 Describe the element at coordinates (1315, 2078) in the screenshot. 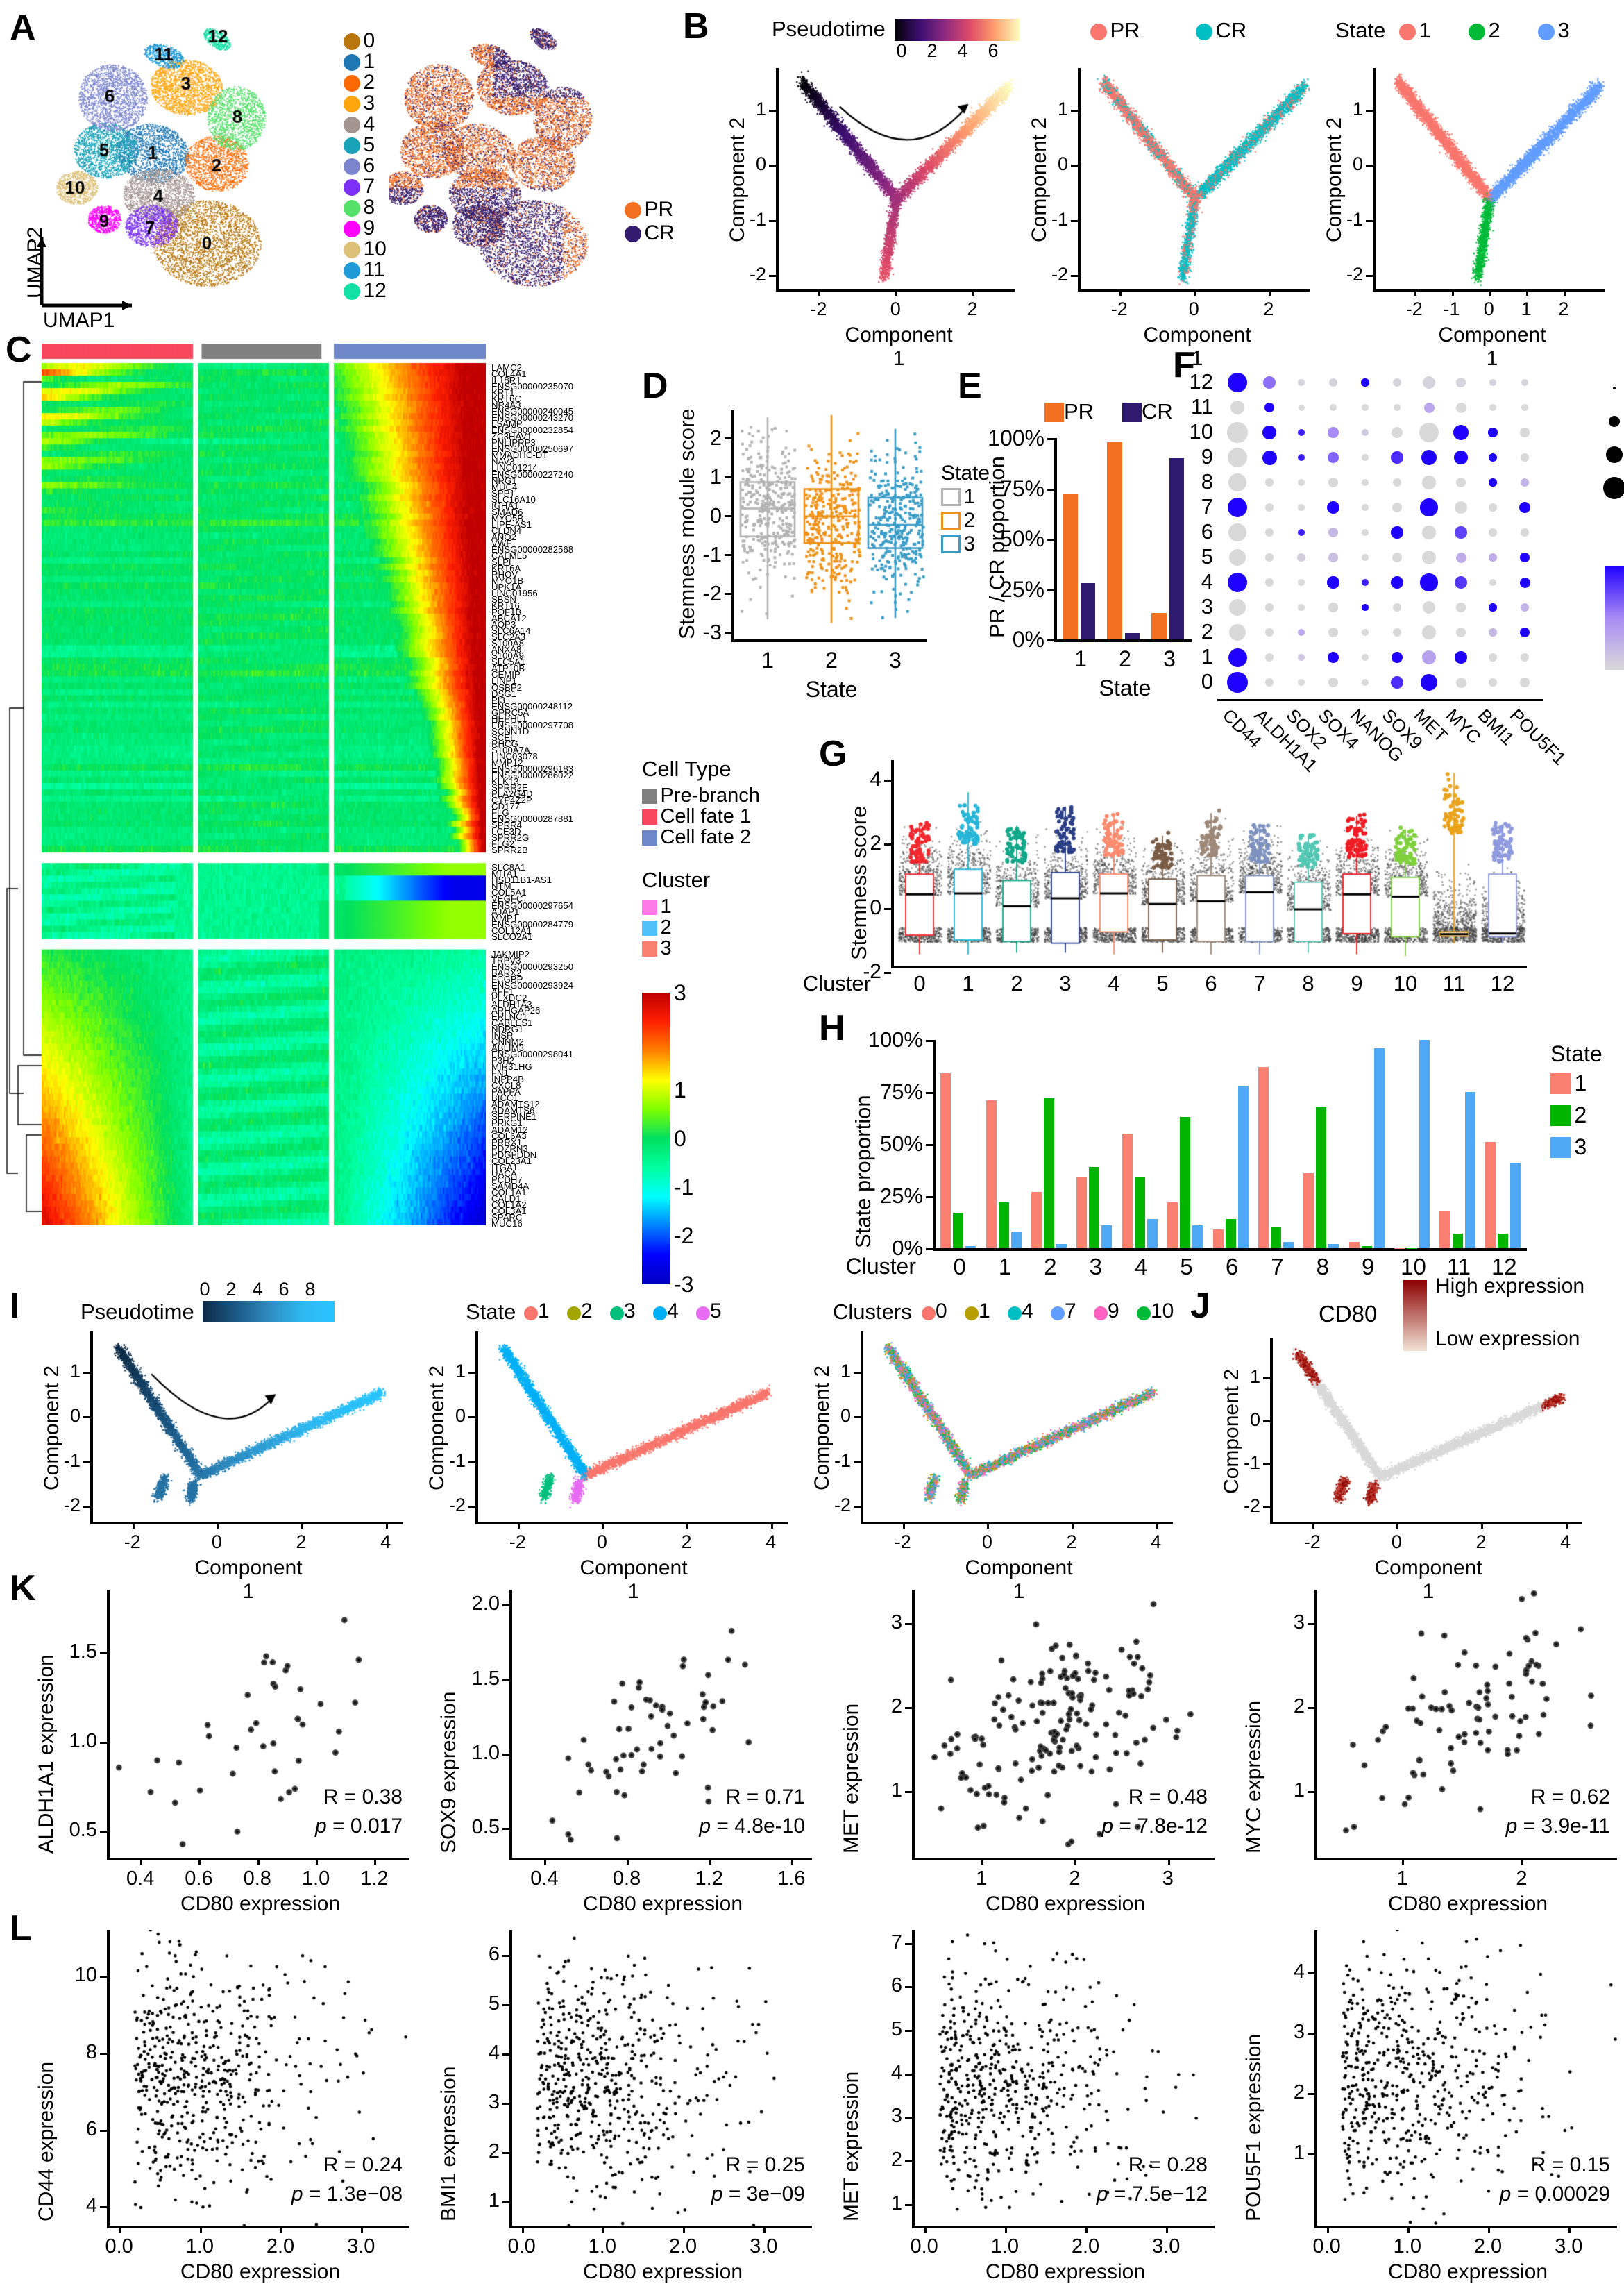

I see `y-axis-line` at that location.